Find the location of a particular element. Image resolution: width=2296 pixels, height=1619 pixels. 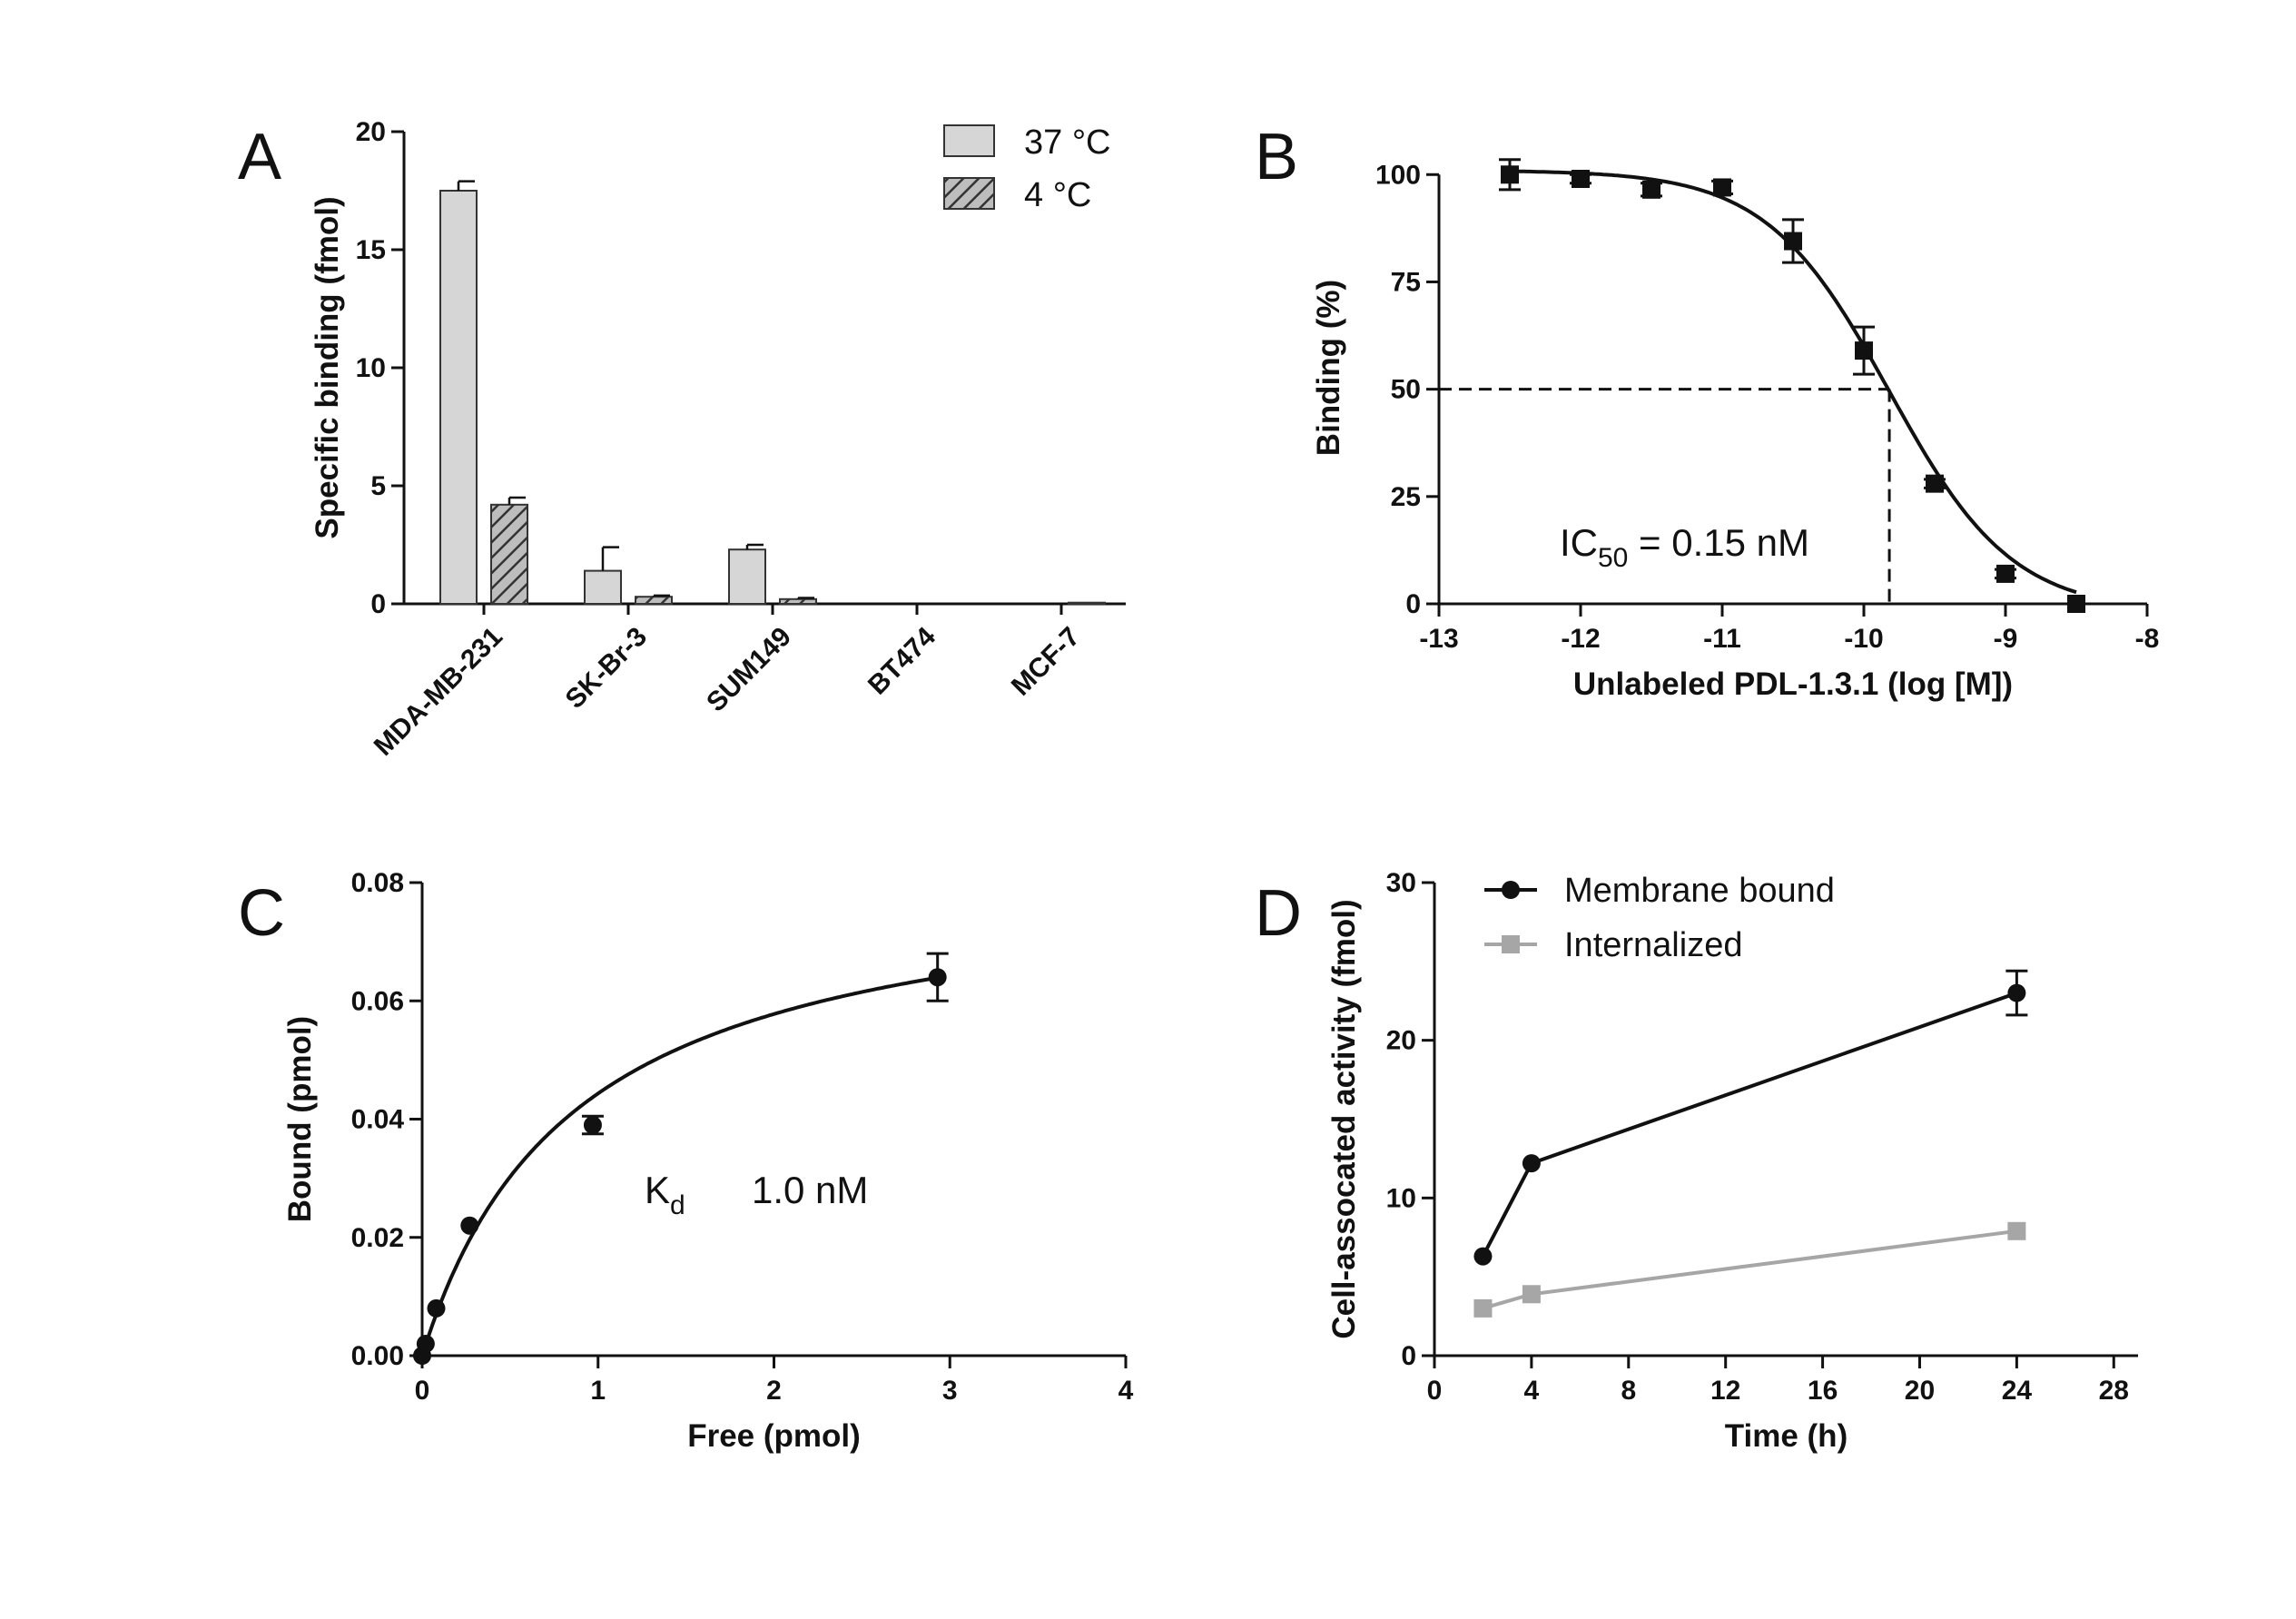

panel-letter-d: D is located at coordinates (1278, 913).